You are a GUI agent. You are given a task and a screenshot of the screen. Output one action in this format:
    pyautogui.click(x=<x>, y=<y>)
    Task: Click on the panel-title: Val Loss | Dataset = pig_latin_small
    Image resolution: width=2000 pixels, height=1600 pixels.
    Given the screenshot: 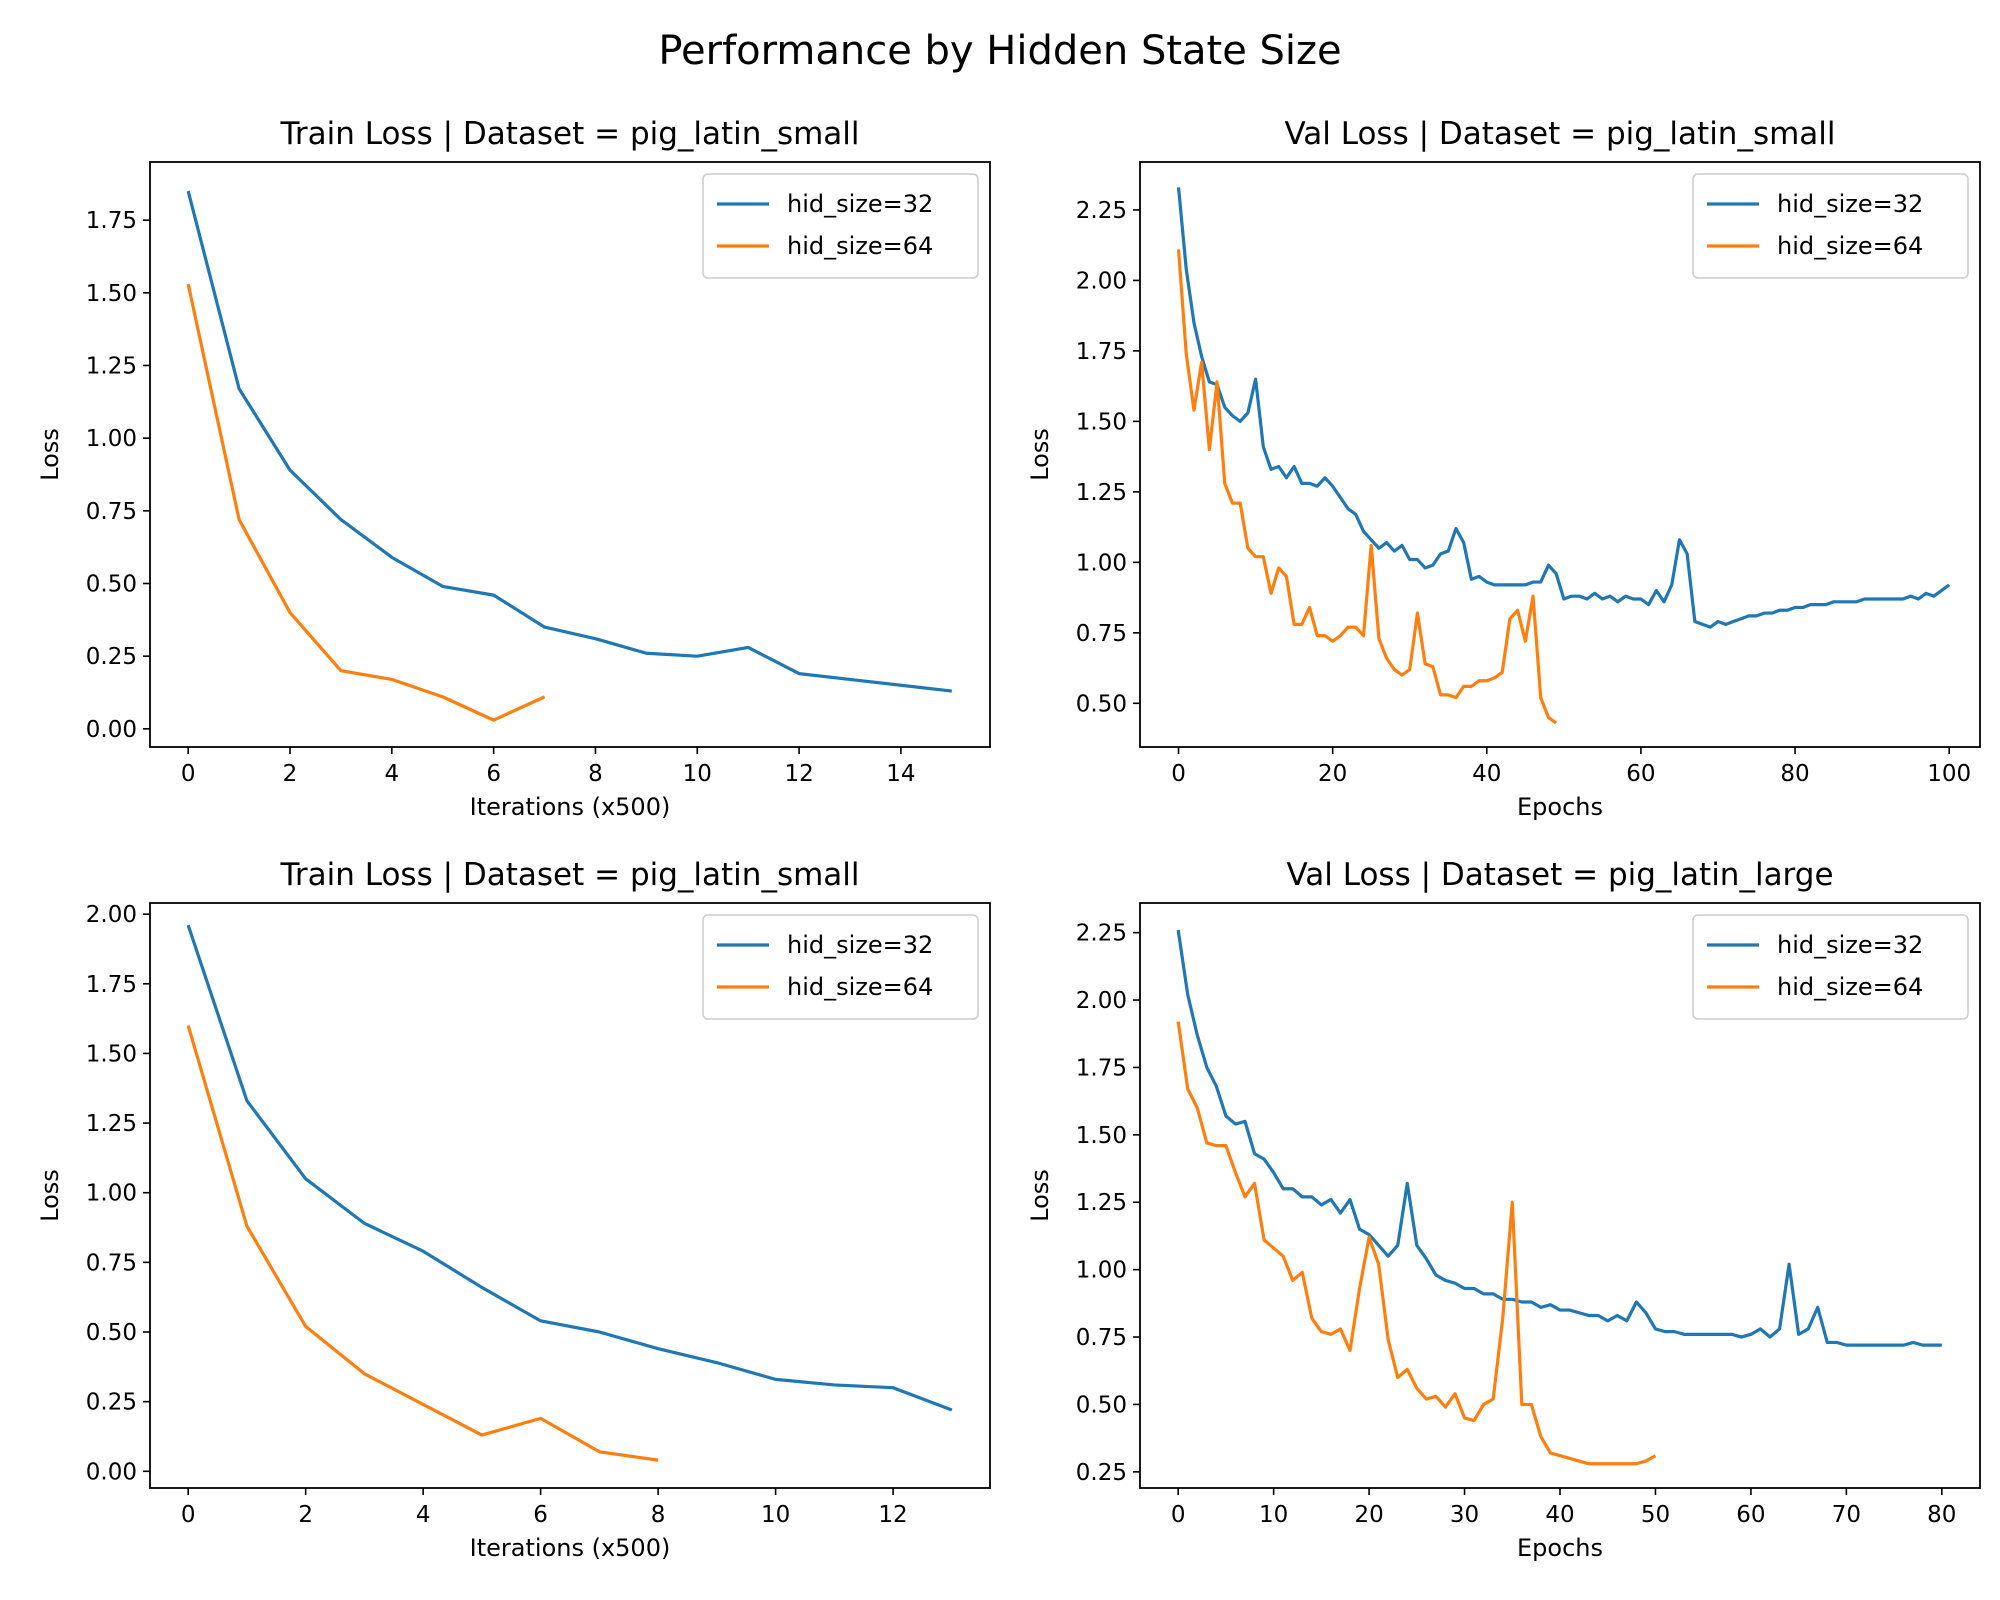 What is the action you would take?
    pyautogui.click(x=1559, y=134)
    